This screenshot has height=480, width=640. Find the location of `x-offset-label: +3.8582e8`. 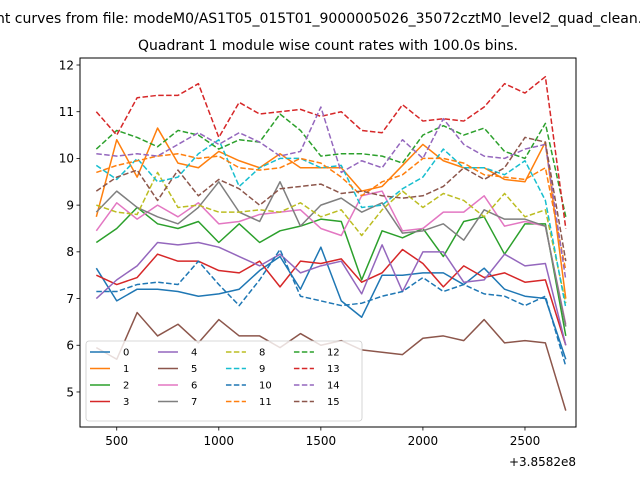

x-offset-label: +3.8582e8 is located at coordinates (542, 462).